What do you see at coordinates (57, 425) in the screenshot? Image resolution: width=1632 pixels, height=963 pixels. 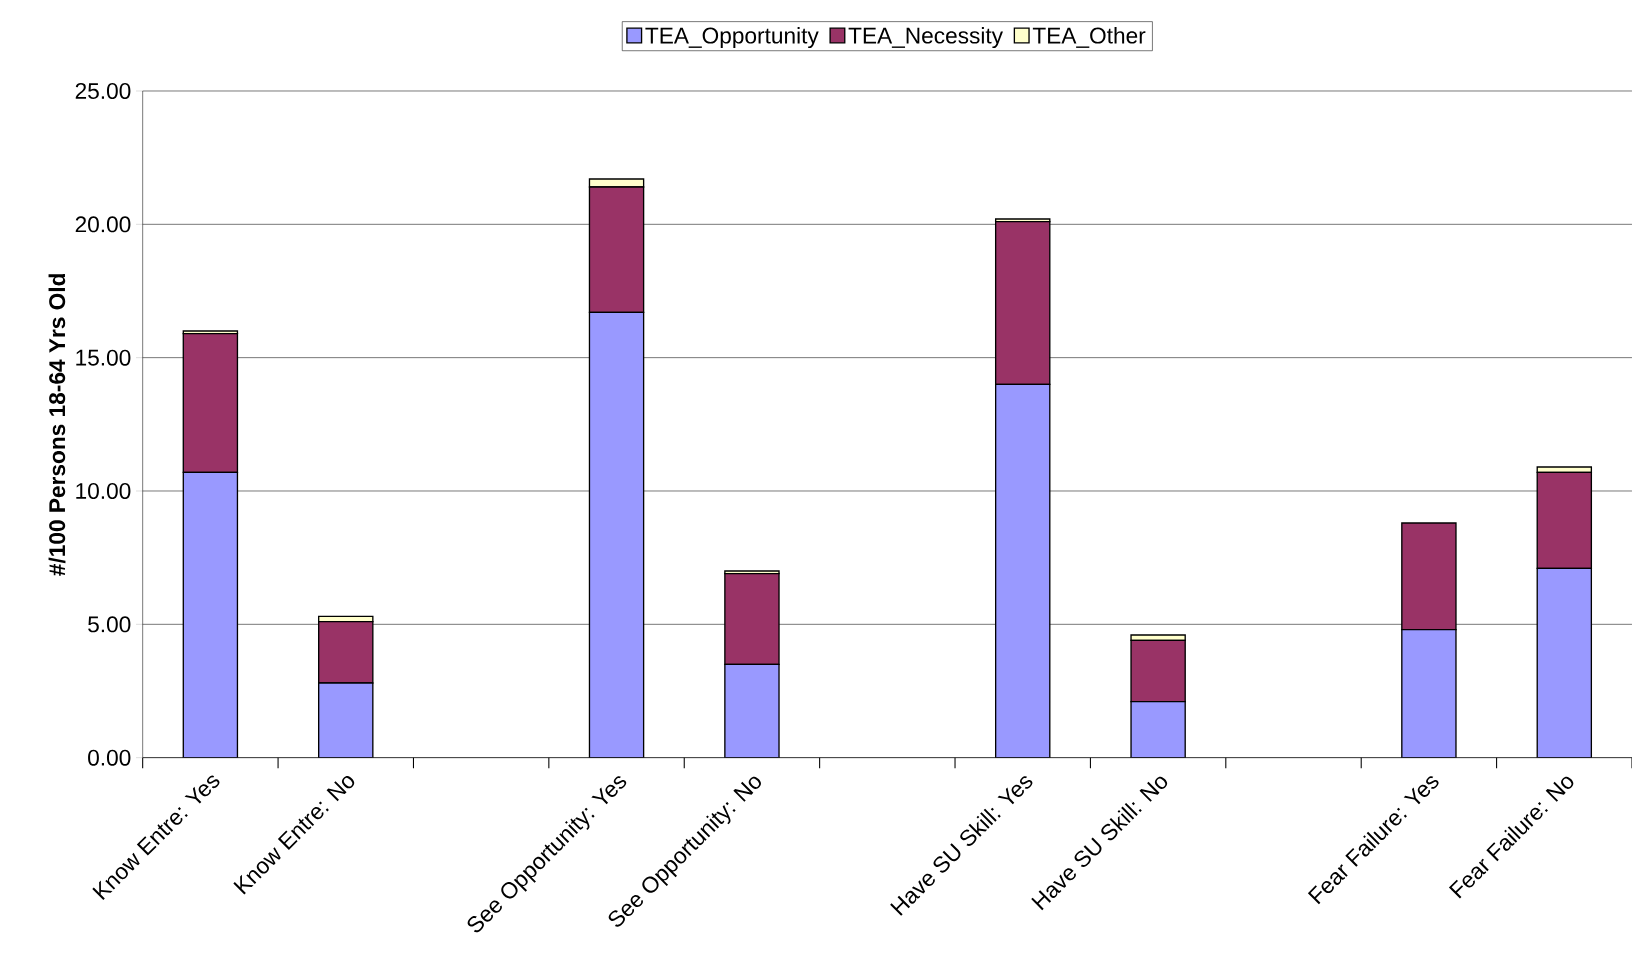 I see `y-axis-title: #/100 Persons 18-64 Yrs Old` at bounding box center [57, 425].